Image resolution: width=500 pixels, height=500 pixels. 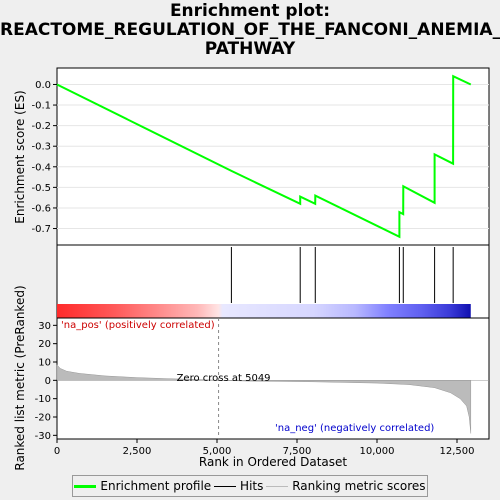 I want to click on x-tick-label: 2,500, so click(x=137, y=451).